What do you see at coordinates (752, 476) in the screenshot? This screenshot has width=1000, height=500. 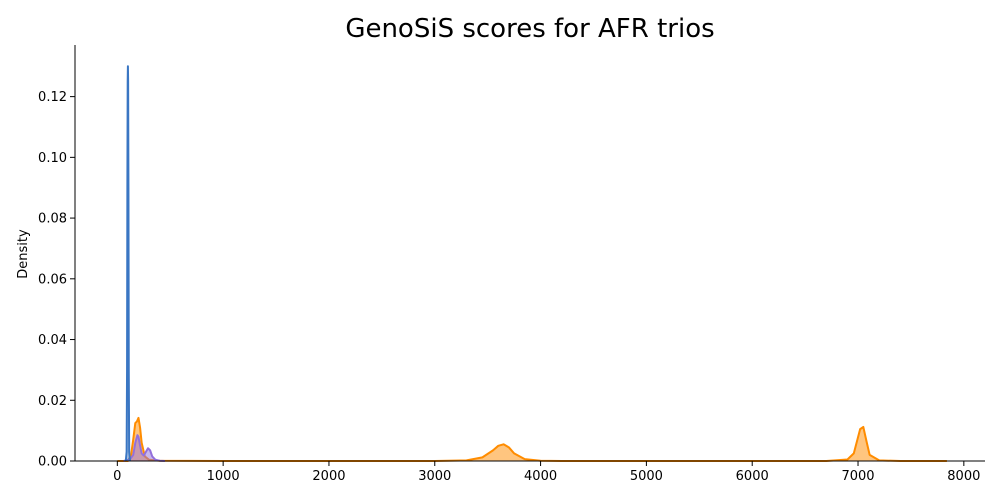 I see `x-tick-label: 6000` at bounding box center [752, 476].